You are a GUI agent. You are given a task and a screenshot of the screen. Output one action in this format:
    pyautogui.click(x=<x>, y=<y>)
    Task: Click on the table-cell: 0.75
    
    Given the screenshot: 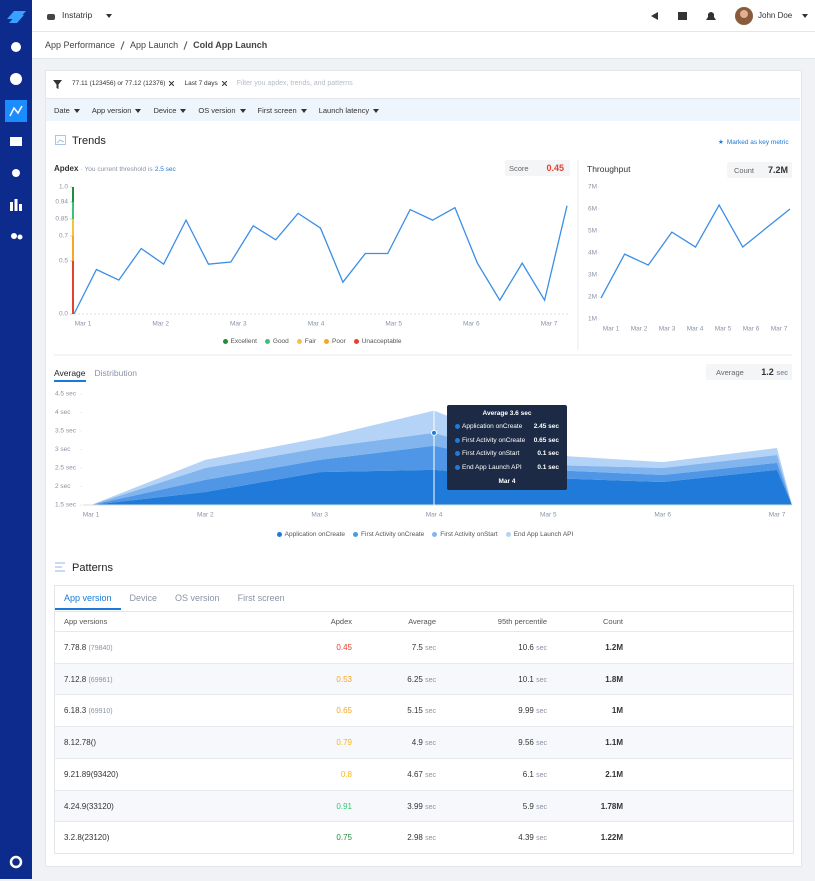 What is the action you would take?
    pyautogui.click(x=344, y=837)
    